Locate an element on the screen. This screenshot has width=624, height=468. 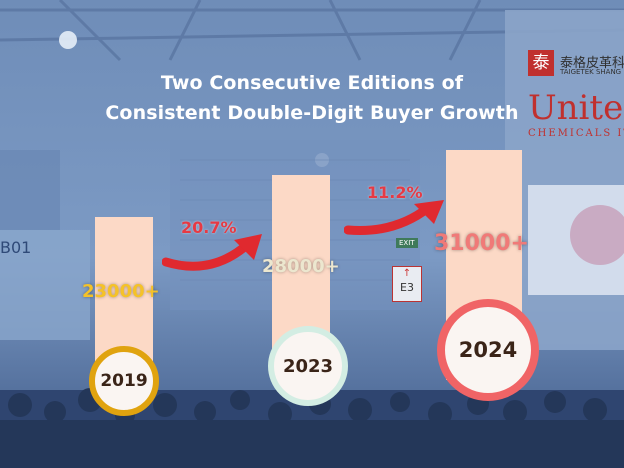
growth-label-2019-2023: 20.7% is located at coordinates (209, 227).